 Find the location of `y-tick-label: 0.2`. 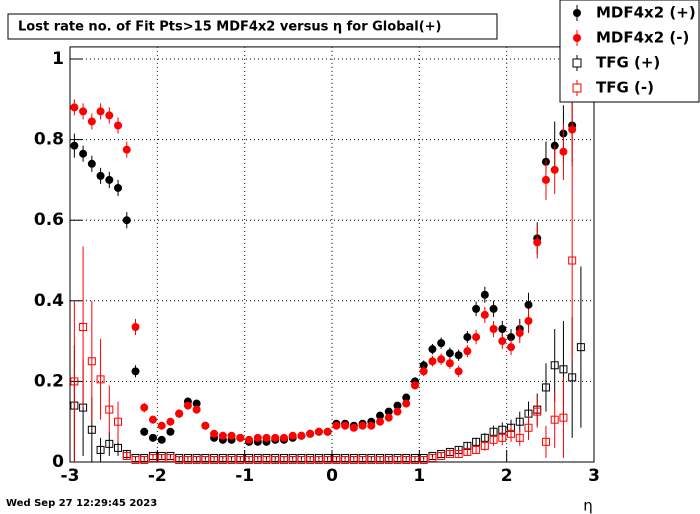

y-tick-label: 0.2 is located at coordinates (49, 381).